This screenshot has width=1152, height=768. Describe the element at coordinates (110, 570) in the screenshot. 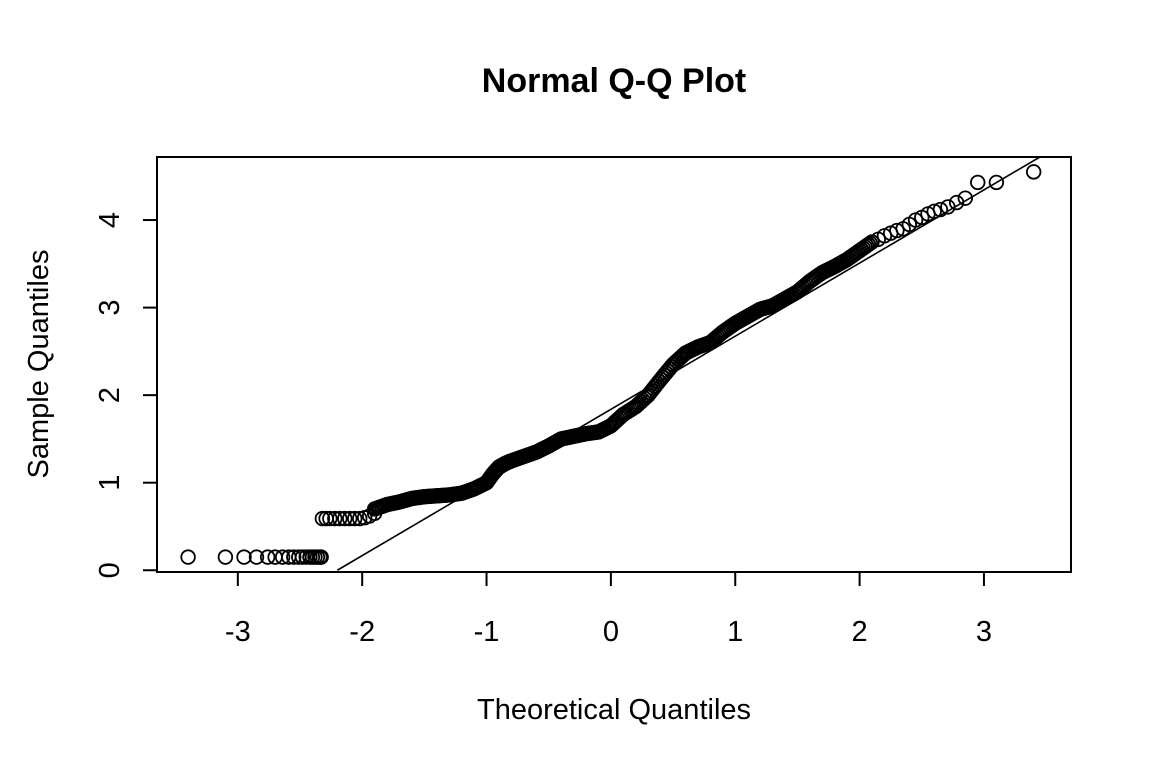

I see `y-tick-label: 0` at that location.